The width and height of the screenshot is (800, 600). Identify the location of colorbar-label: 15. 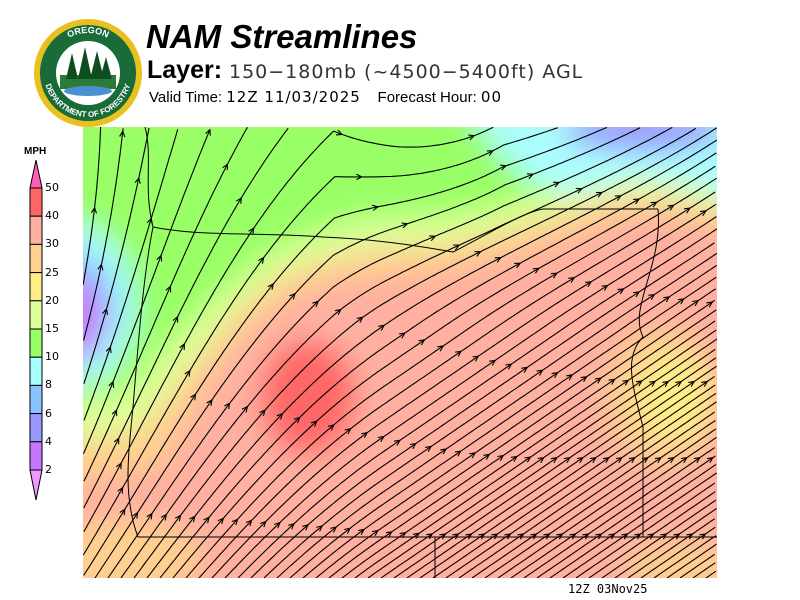
(52, 328).